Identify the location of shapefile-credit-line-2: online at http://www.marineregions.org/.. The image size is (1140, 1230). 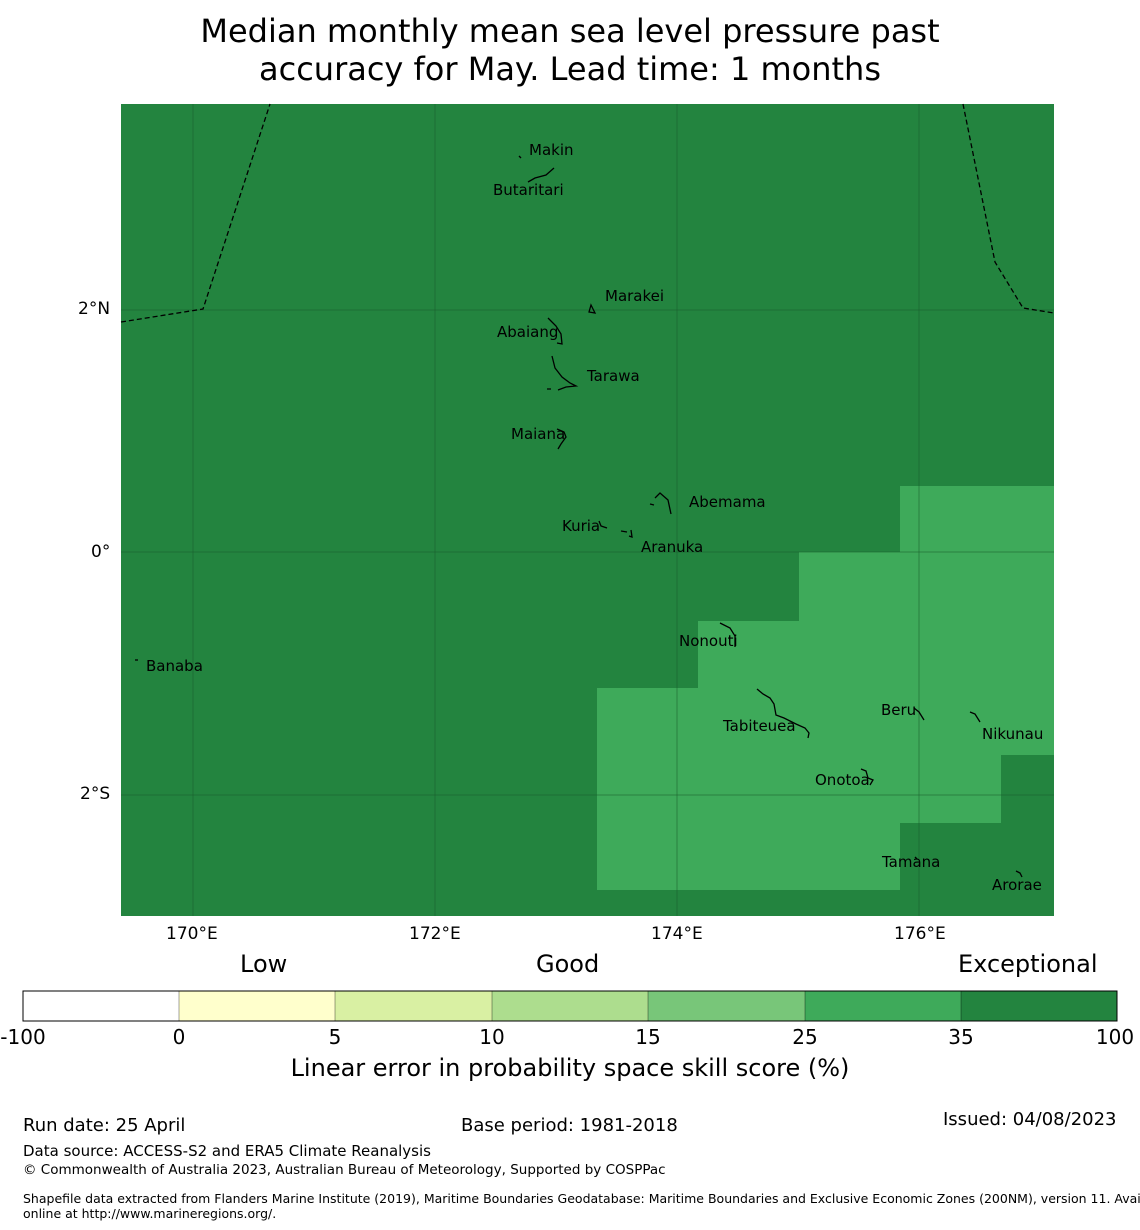
(150, 1213).